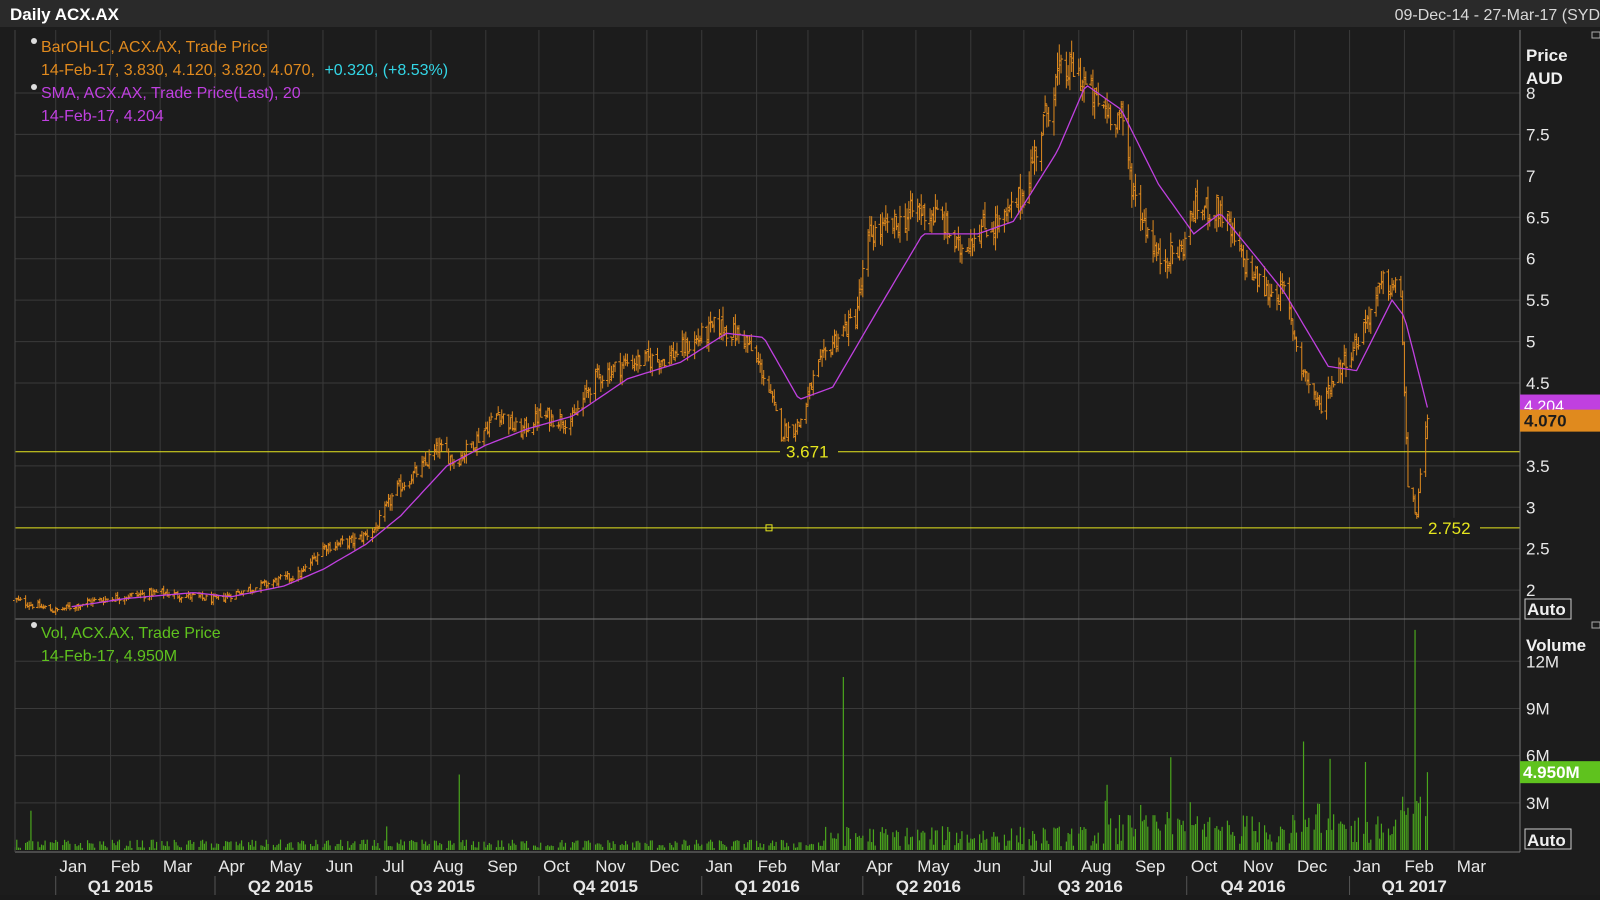 The height and width of the screenshot is (900, 1600). Describe the element at coordinates (231, 866) in the screenshot. I see `month-label: Apr` at that location.